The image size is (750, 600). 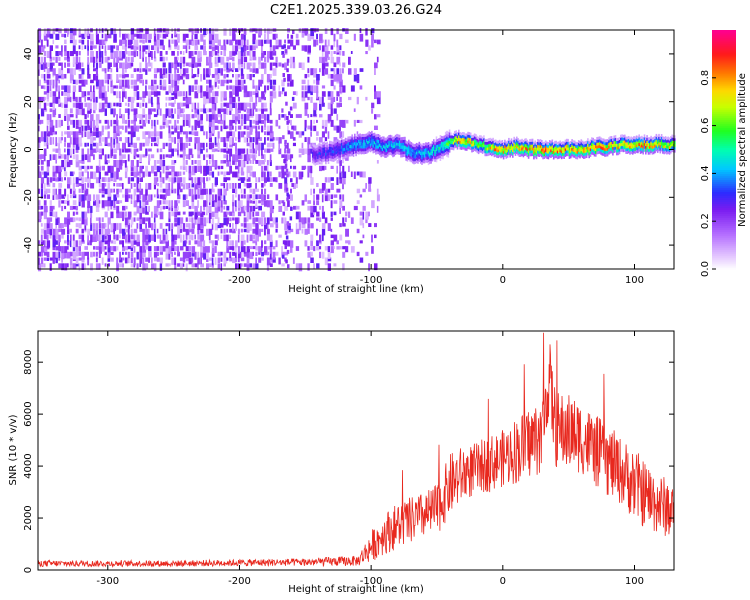 I want to click on spectrogram-stripe-cell, so click(x=286, y=146).